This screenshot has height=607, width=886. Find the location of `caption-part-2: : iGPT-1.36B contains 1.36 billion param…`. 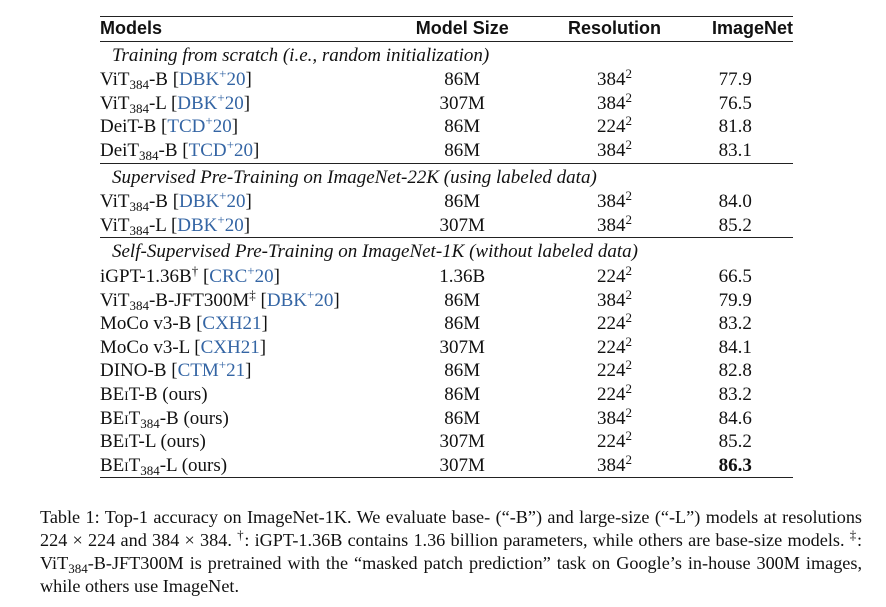

caption-part-2: : iGPT-1.36B contains 1.36 billion param… is located at coordinates (547, 540).